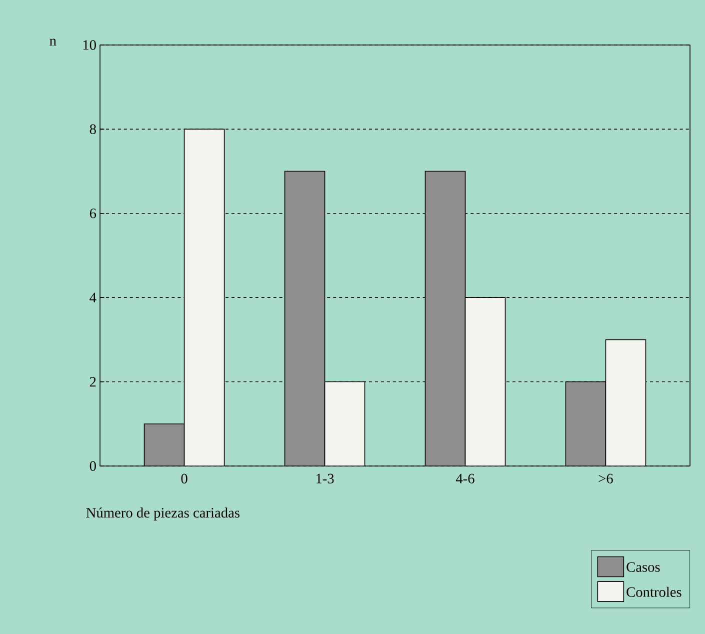  I want to click on y-tick-label: 4, so click(93, 297).